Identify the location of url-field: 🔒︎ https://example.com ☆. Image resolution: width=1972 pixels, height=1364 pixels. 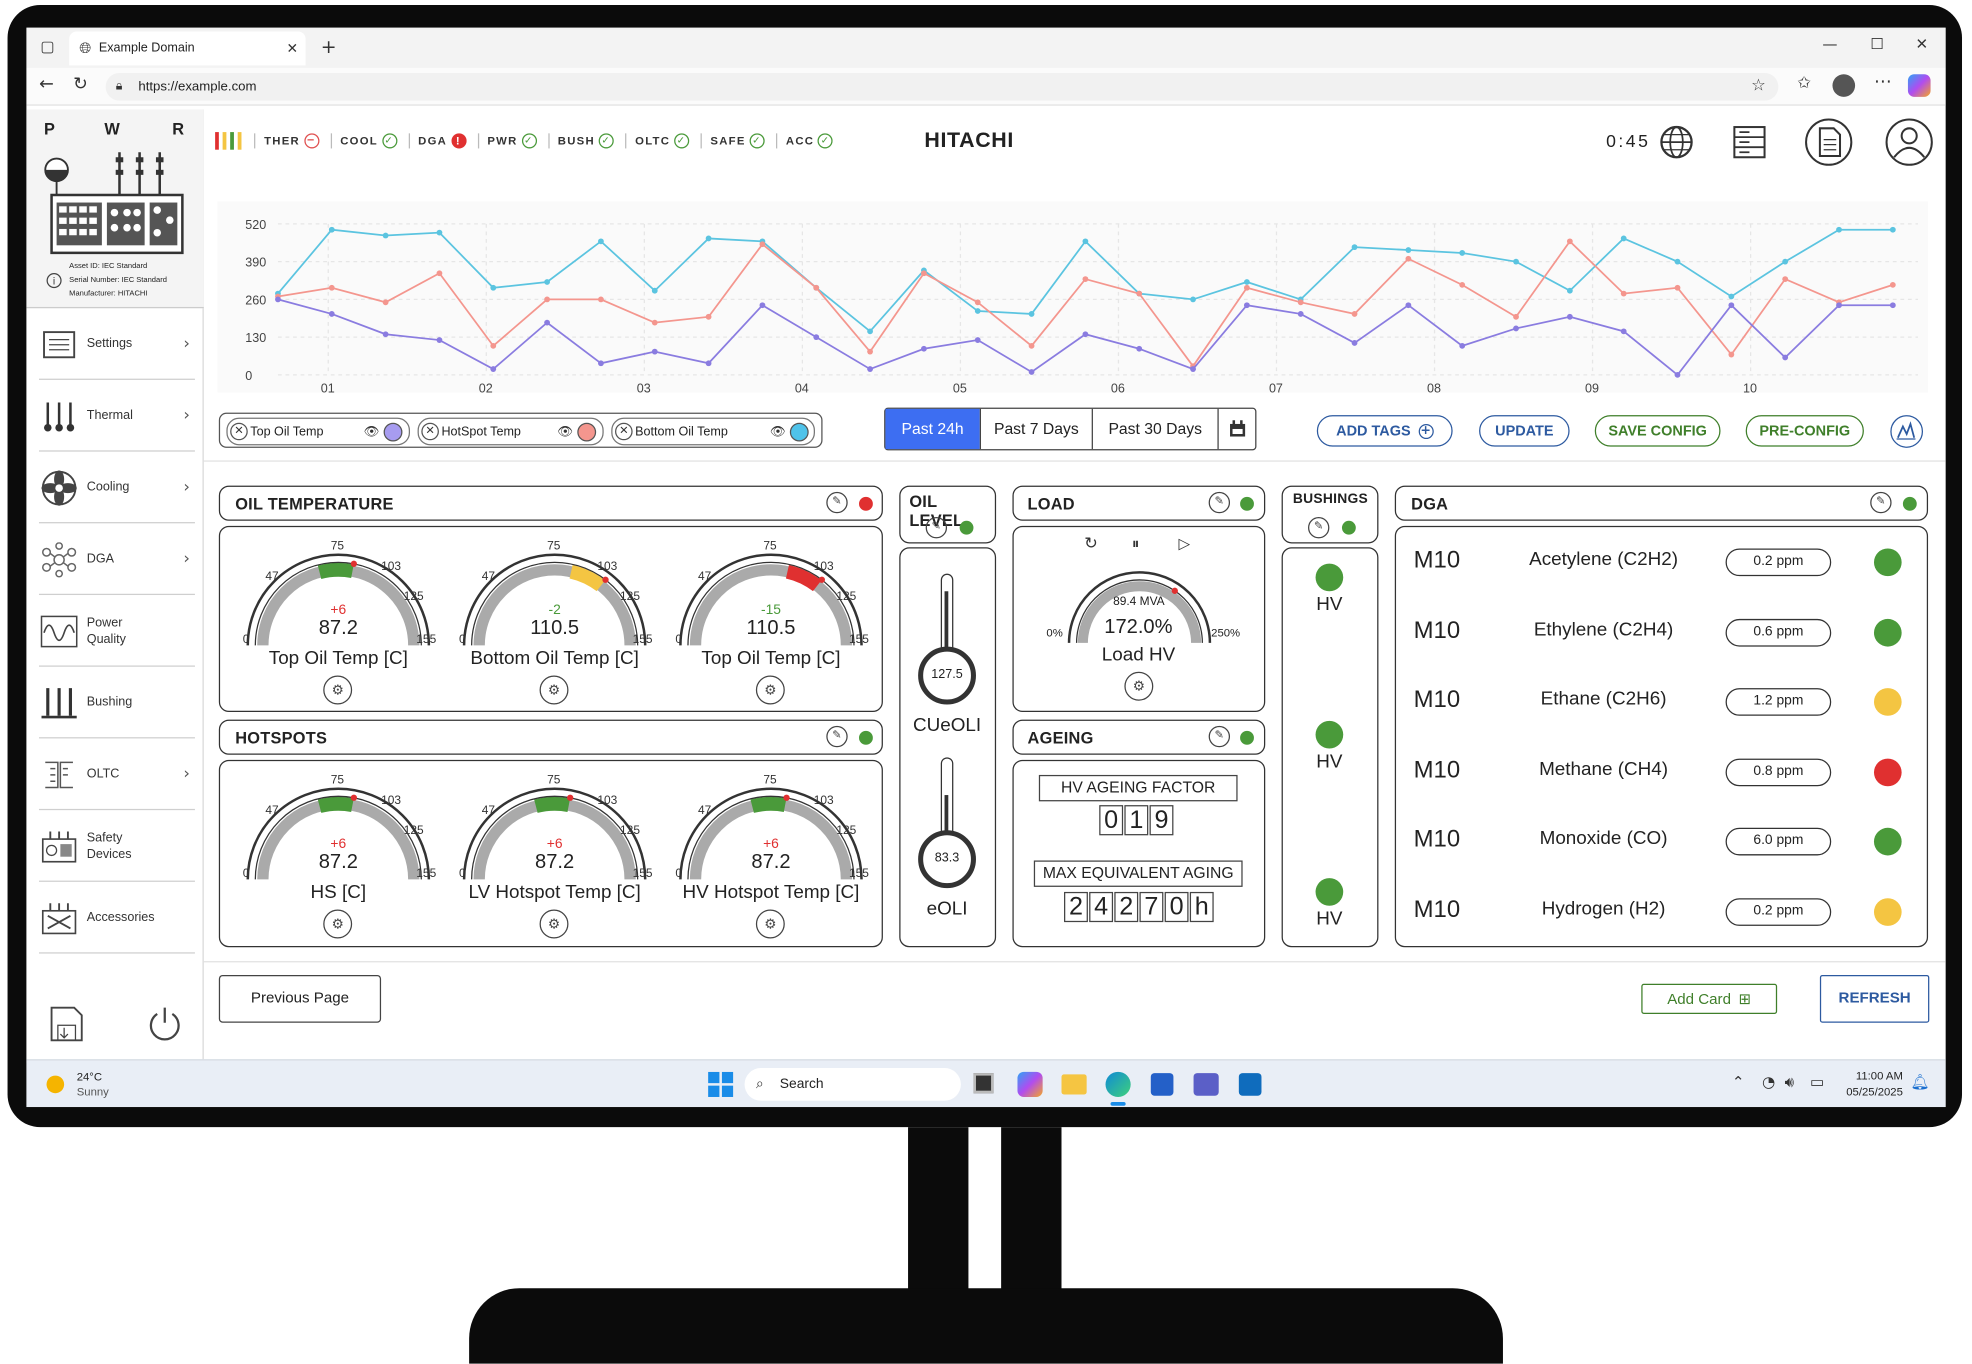
(942, 86).